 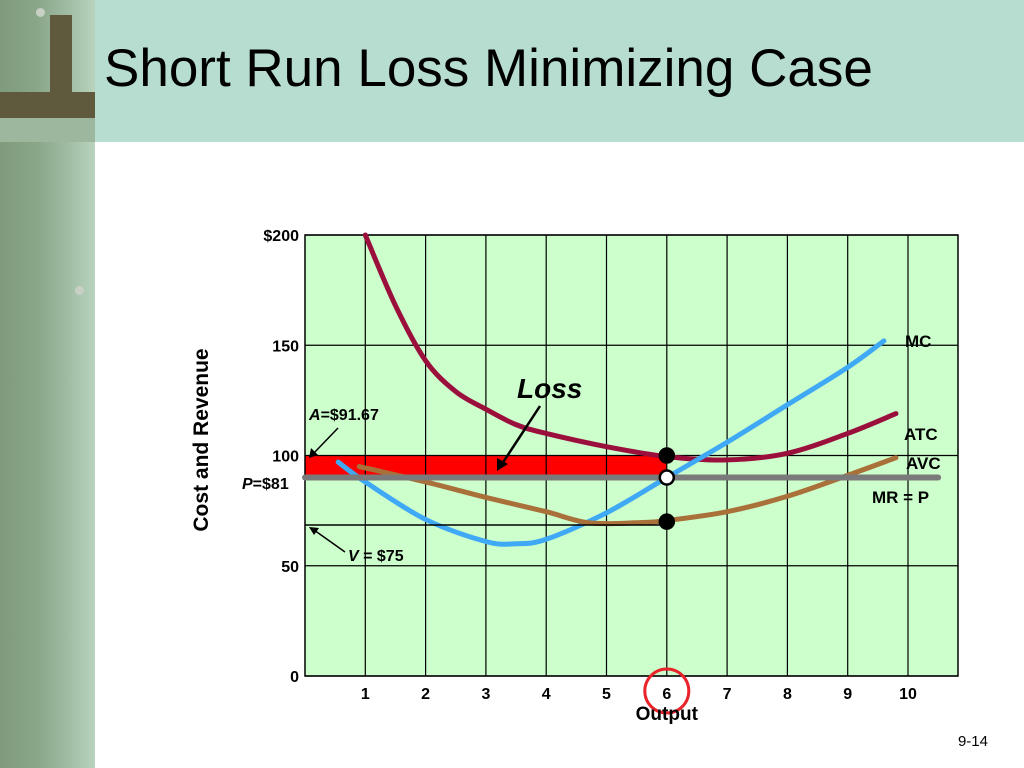 What do you see at coordinates (667, 714) in the screenshot?
I see `x-axis-title: Output` at bounding box center [667, 714].